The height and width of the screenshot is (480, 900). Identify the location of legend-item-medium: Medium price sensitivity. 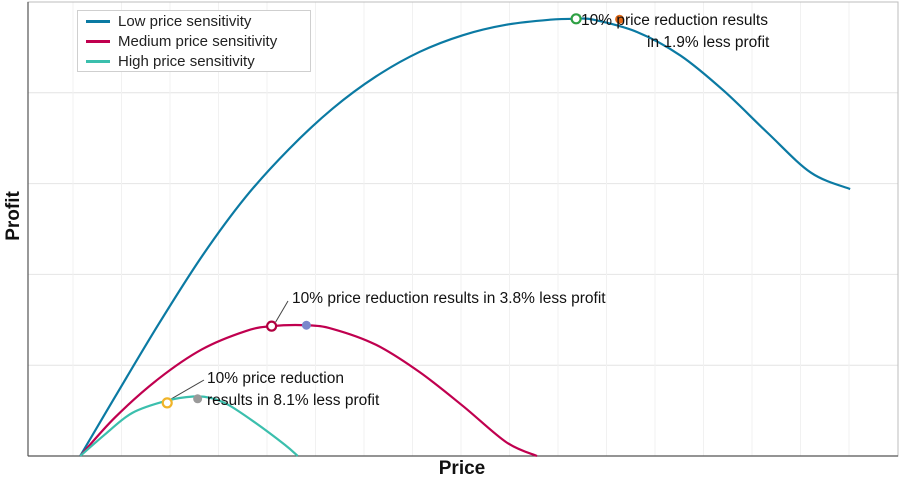
(181, 41).